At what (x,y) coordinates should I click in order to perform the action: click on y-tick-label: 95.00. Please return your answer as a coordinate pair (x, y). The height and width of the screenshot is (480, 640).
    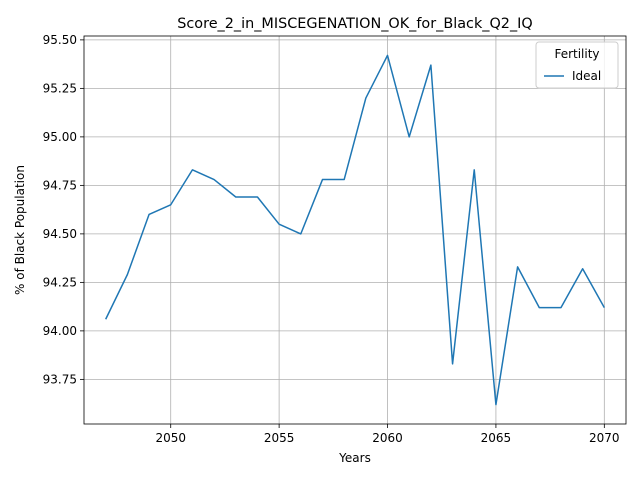
    Looking at the image, I should click on (60, 137).